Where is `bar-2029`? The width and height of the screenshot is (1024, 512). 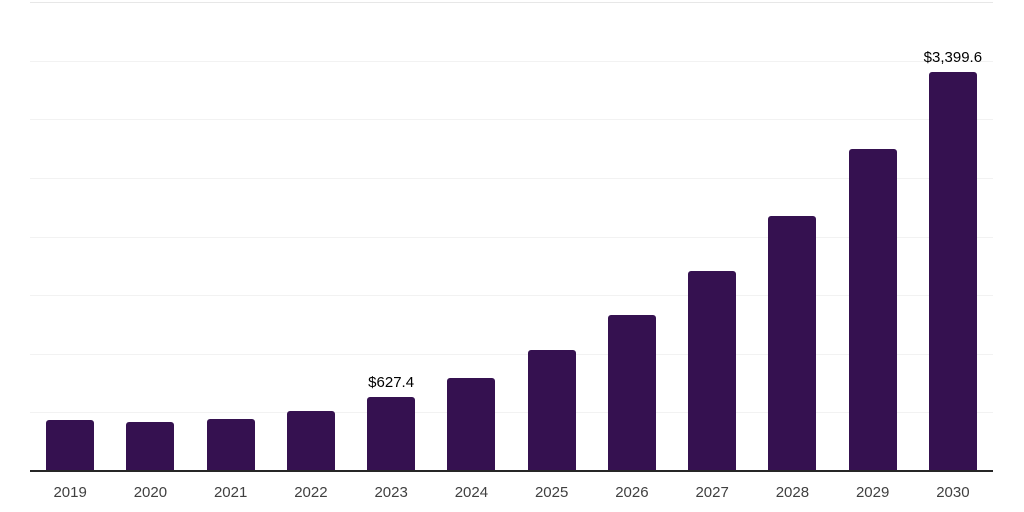
bar-2029 is located at coordinates (872, 310).